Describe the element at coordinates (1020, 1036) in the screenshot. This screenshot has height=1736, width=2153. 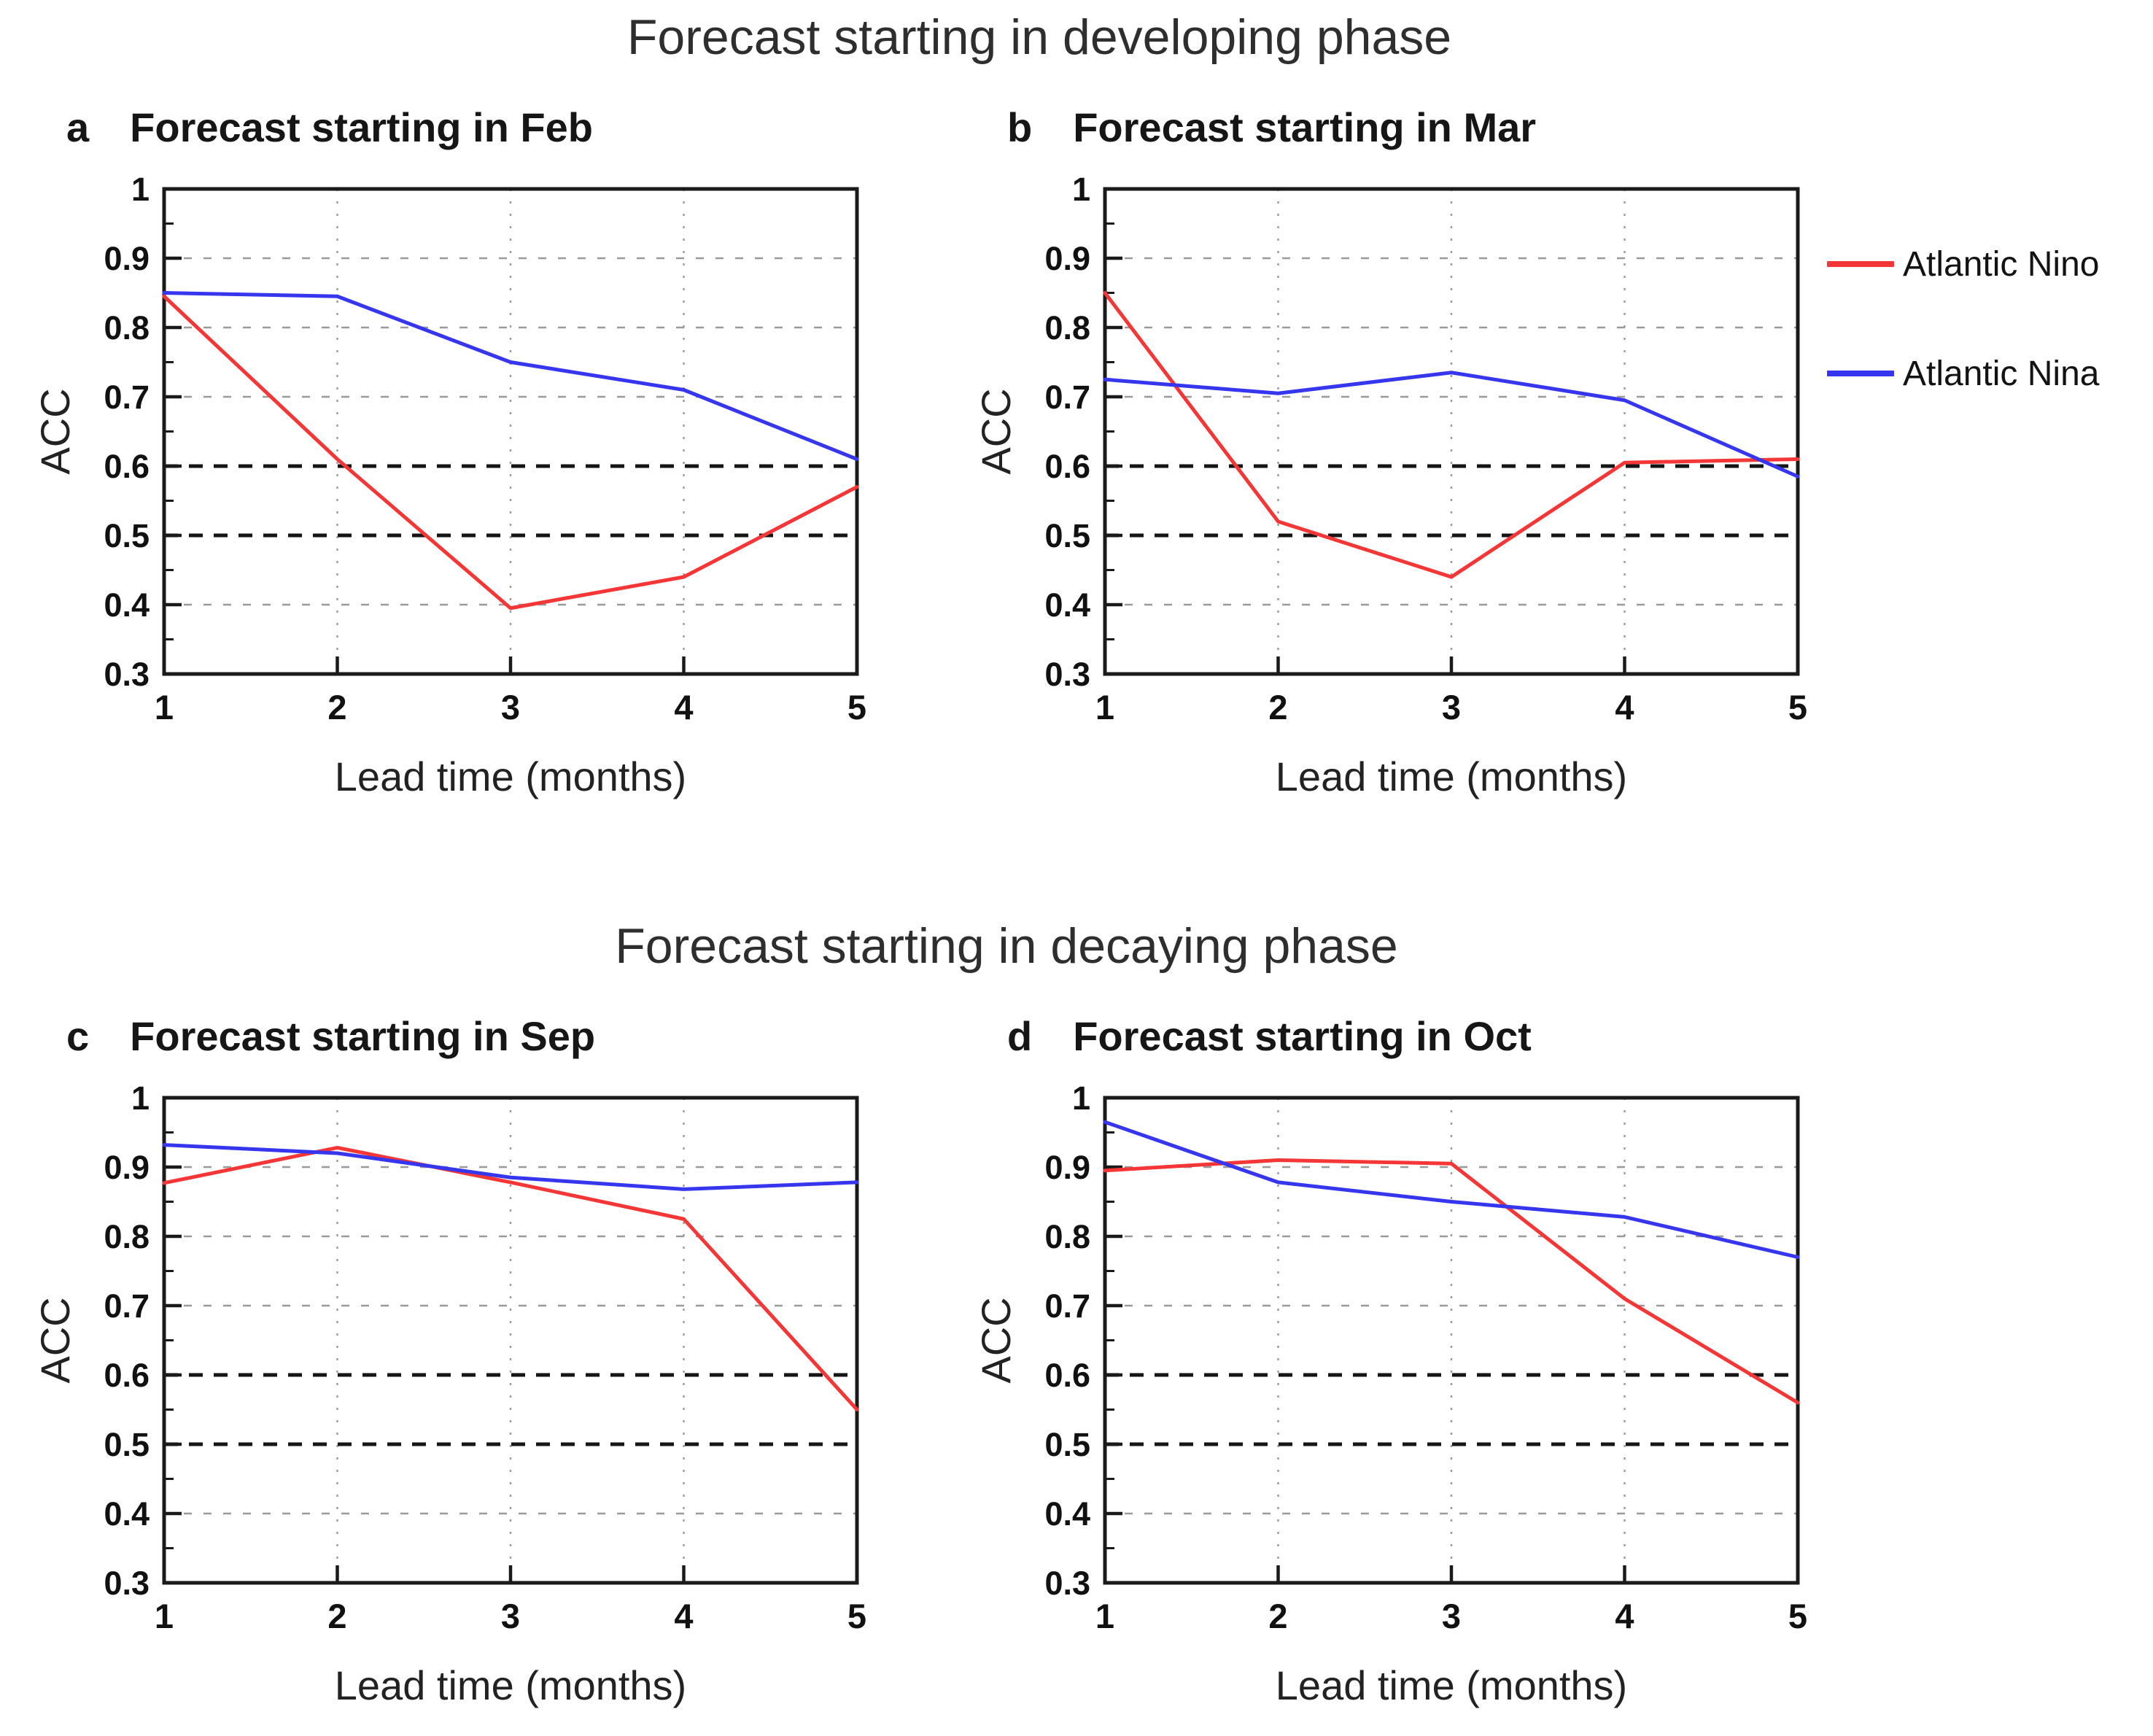
I see `panel-letter: d` at that location.